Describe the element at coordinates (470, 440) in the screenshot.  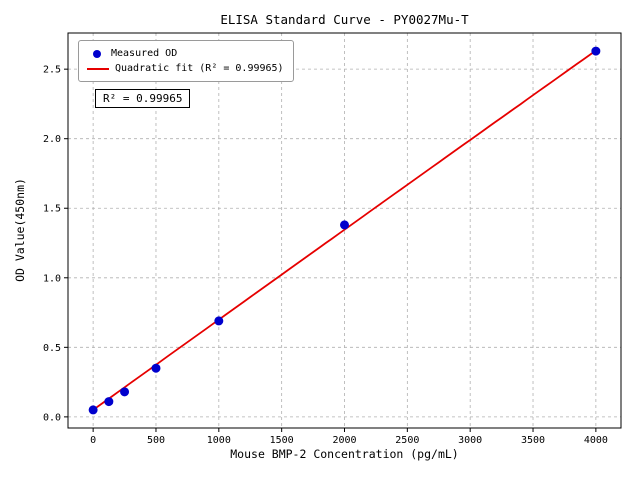
I see `x-tick-label: 3000` at that location.